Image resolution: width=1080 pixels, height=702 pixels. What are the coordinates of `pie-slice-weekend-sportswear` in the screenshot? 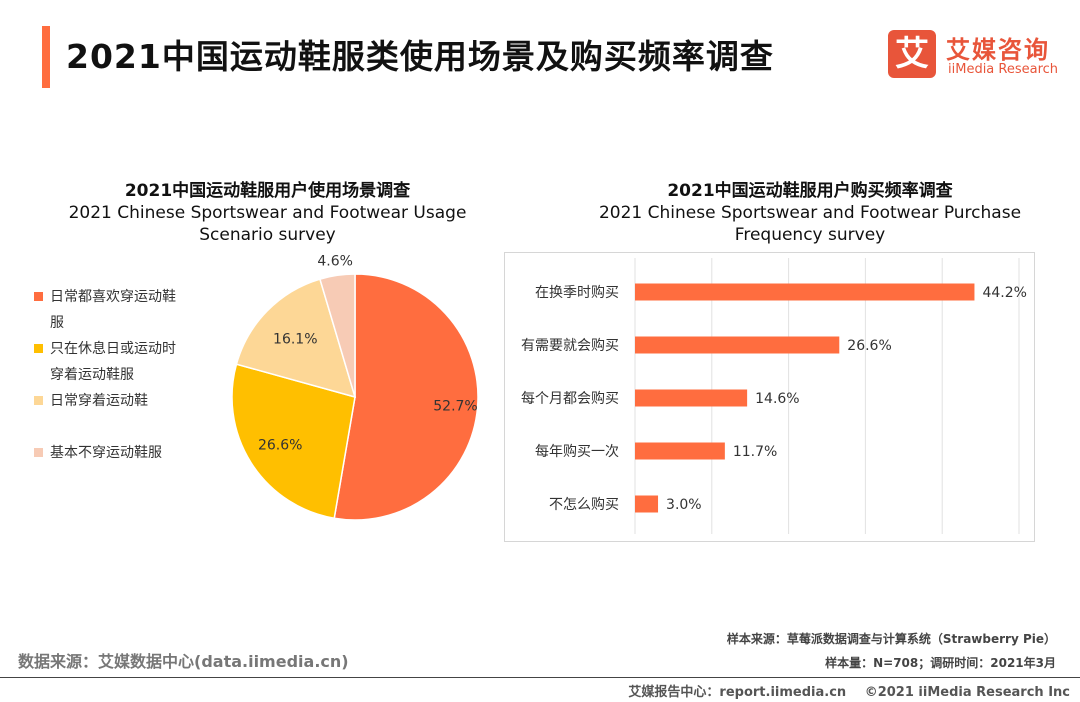 It's located at (293, 441).